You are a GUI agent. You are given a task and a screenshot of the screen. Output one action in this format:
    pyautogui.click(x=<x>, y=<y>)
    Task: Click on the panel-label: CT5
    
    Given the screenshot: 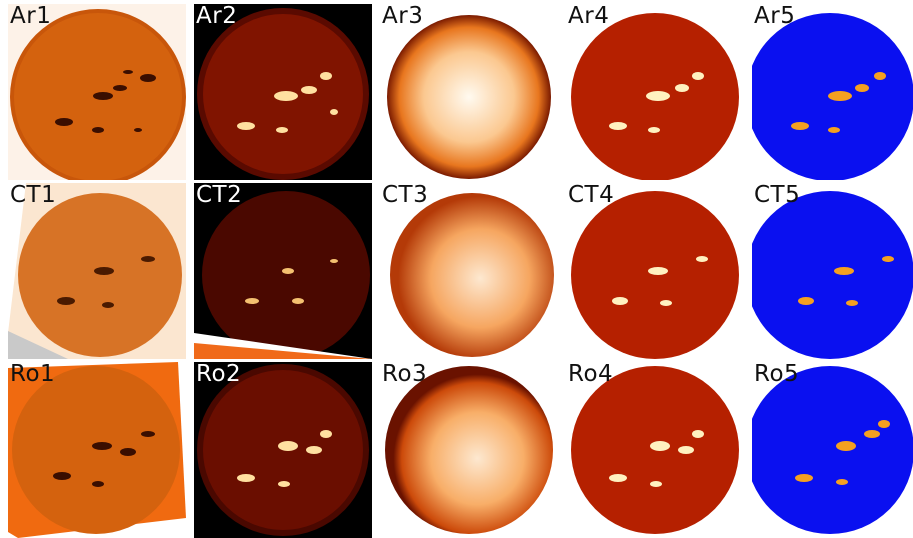 What is the action you would take?
    pyautogui.click(x=777, y=195)
    